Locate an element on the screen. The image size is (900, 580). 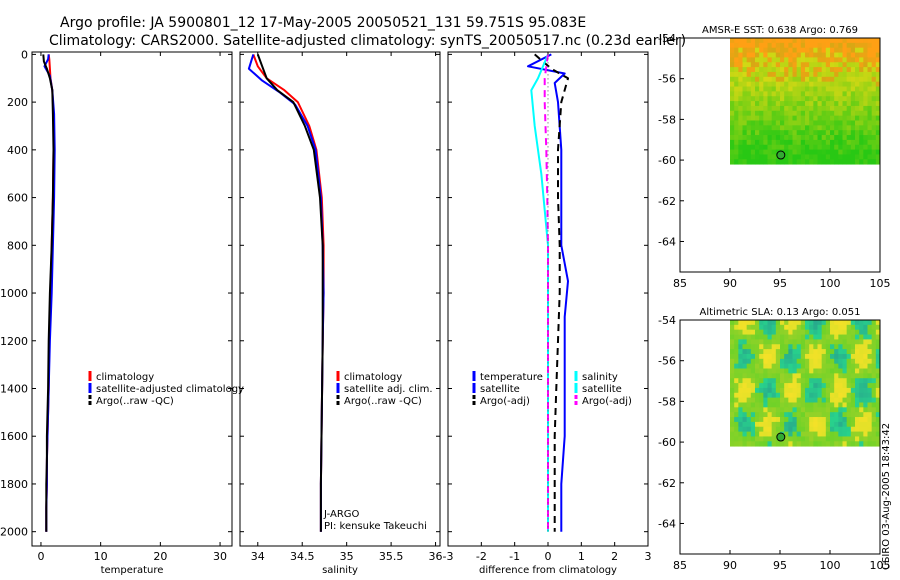
legend-label: temperature is located at coordinates (511, 377).